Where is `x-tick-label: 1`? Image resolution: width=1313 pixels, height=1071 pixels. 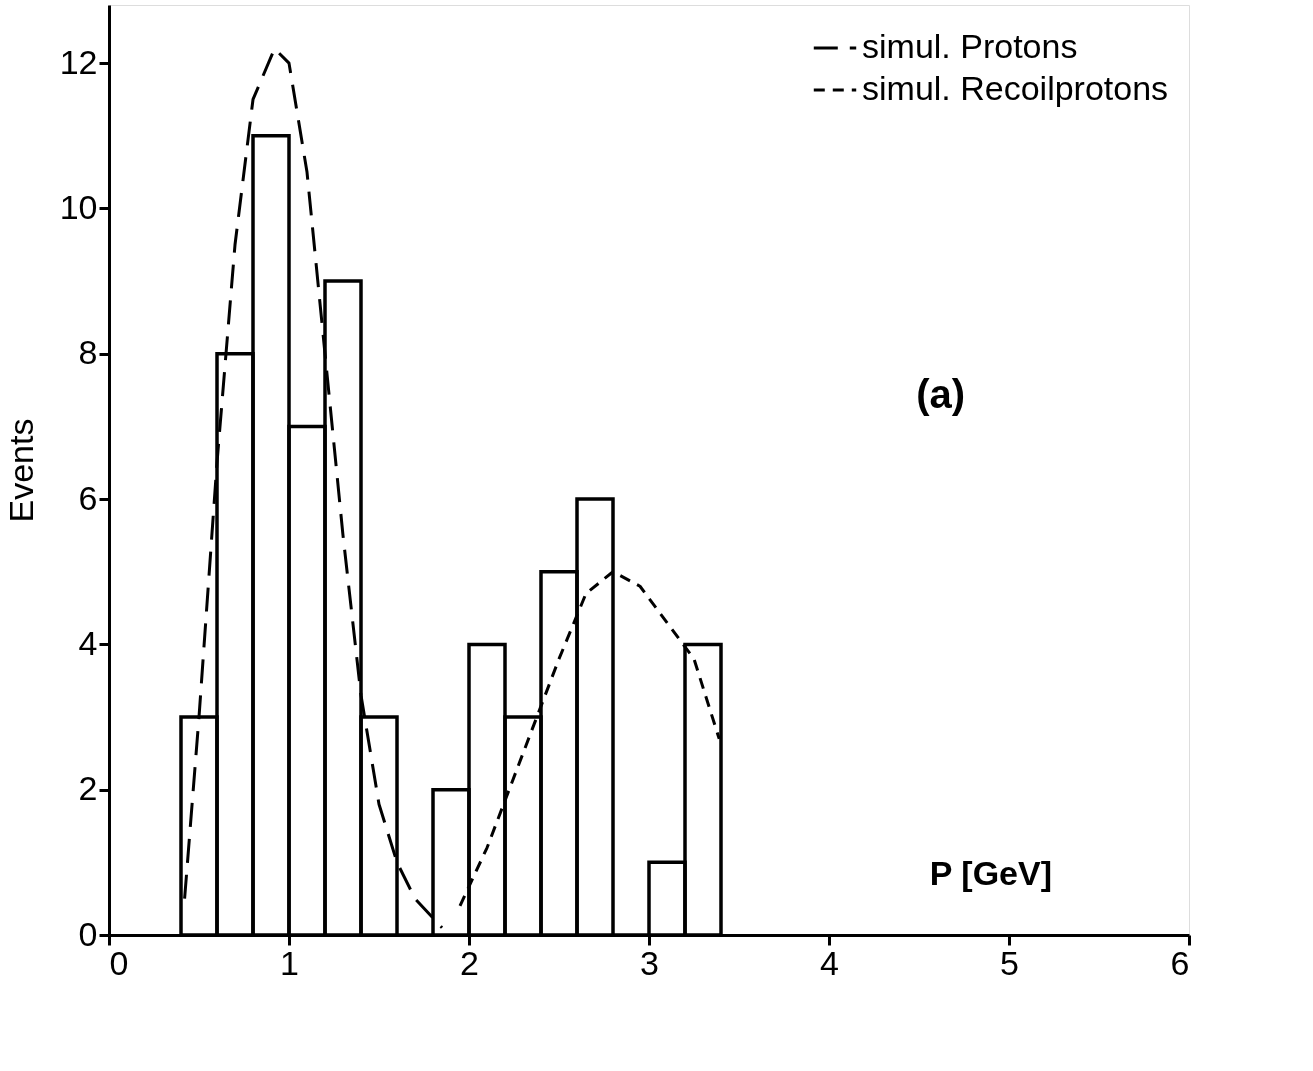 x-tick-label: 1 is located at coordinates (289, 962).